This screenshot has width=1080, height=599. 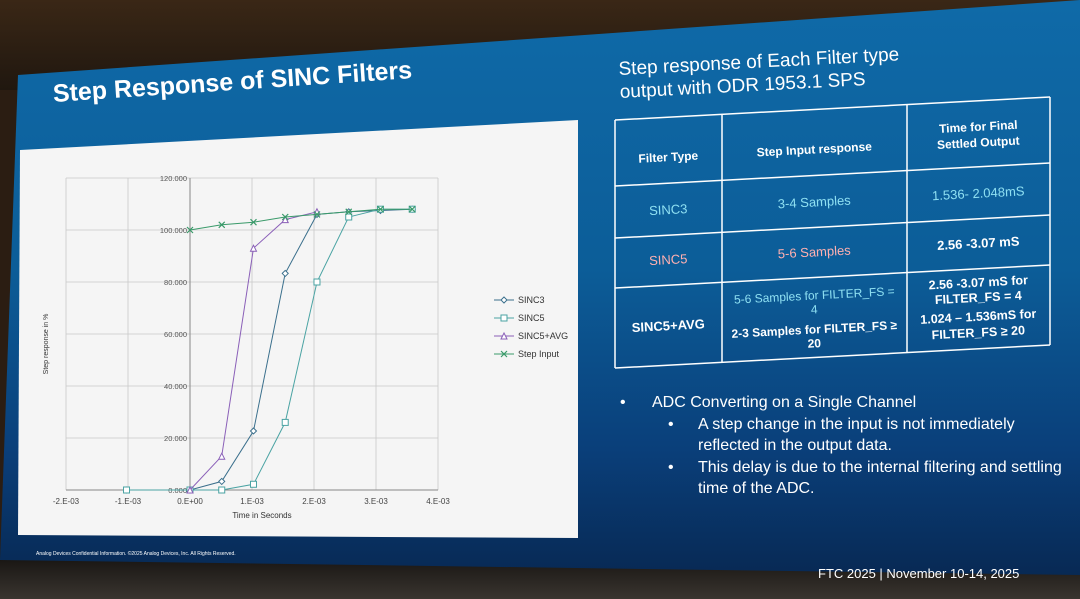 I want to click on table-header-time-line-1: Time for Final, so click(x=978, y=127).